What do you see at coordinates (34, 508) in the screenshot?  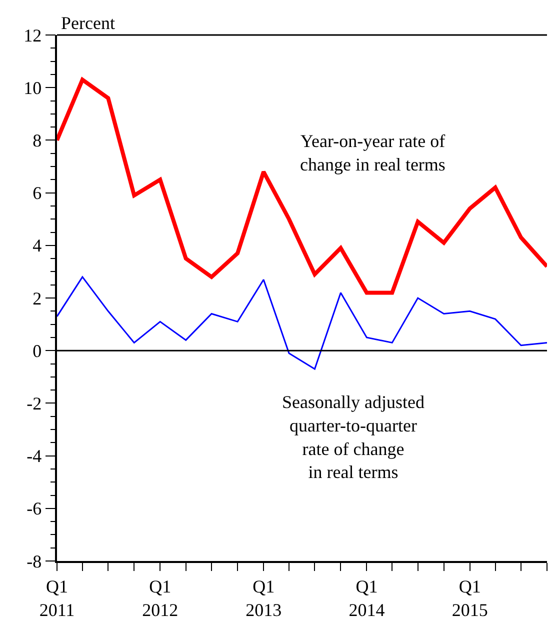 I see `y-tick-label: -6` at bounding box center [34, 508].